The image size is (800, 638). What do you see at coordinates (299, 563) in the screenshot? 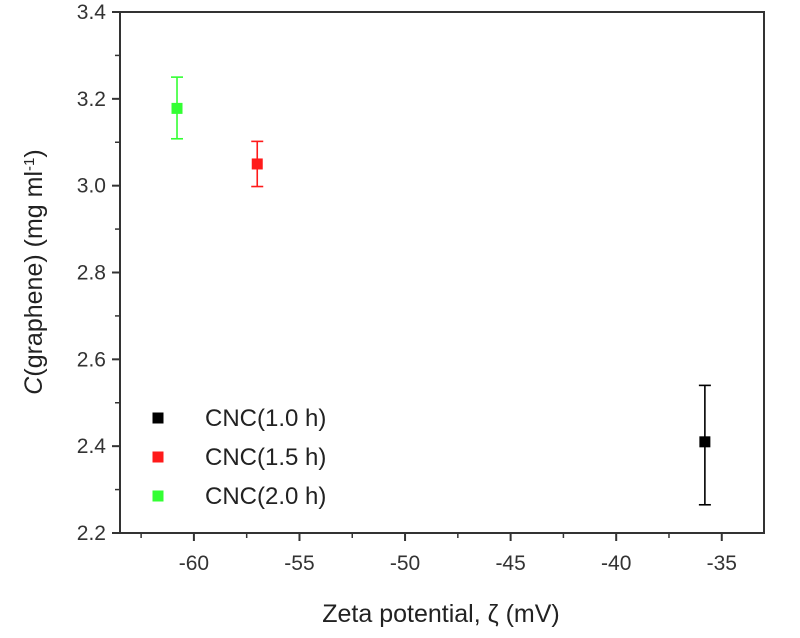
I see `x-tick-label: -55` at bounding box center [299, 563].